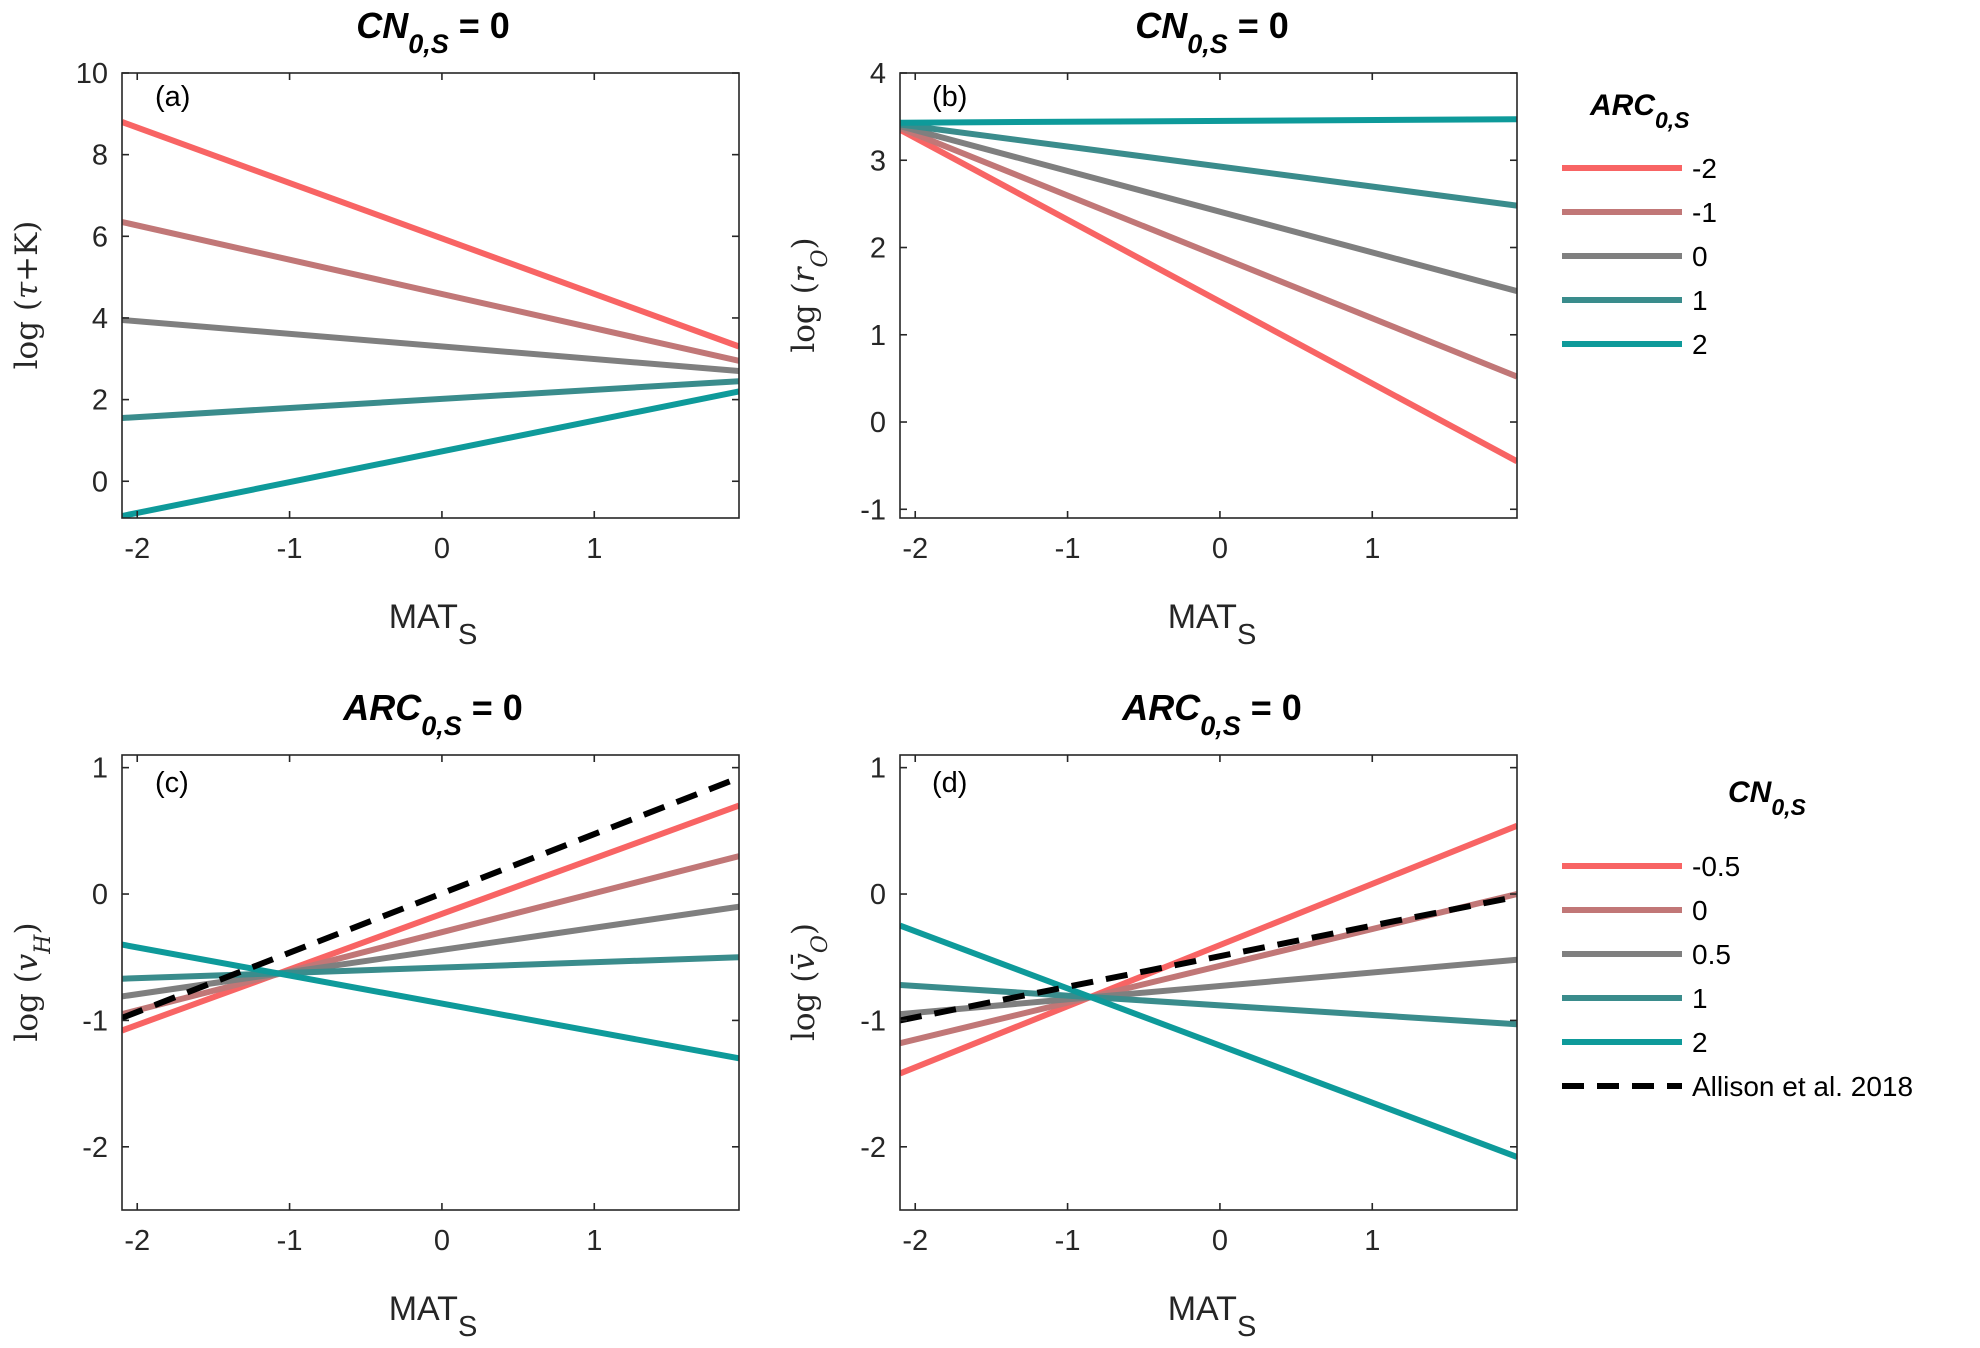 The height and width of the screenshot is (1348, 1980). I want to click on panel-d-xlabel: MATS, so click(1212, 1316).